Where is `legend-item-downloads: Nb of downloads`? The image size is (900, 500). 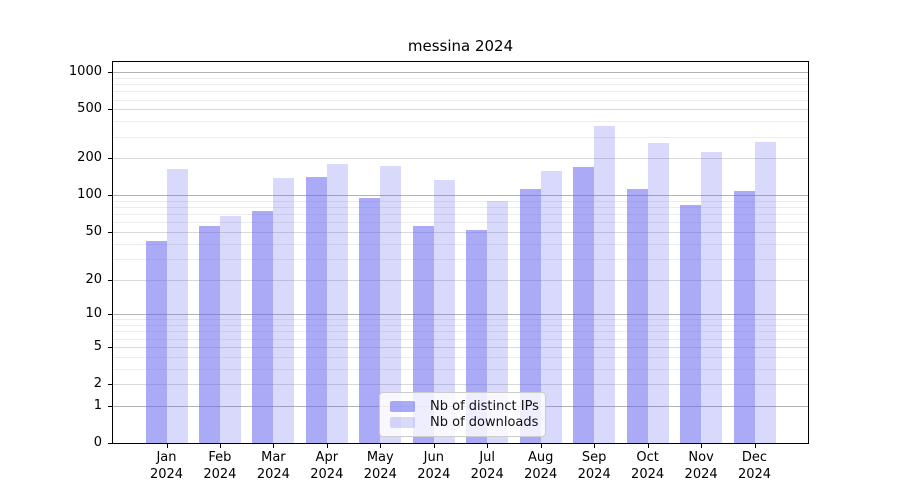
legend-item-downloads: Nb of downloads is located at coordinates (463, 422).